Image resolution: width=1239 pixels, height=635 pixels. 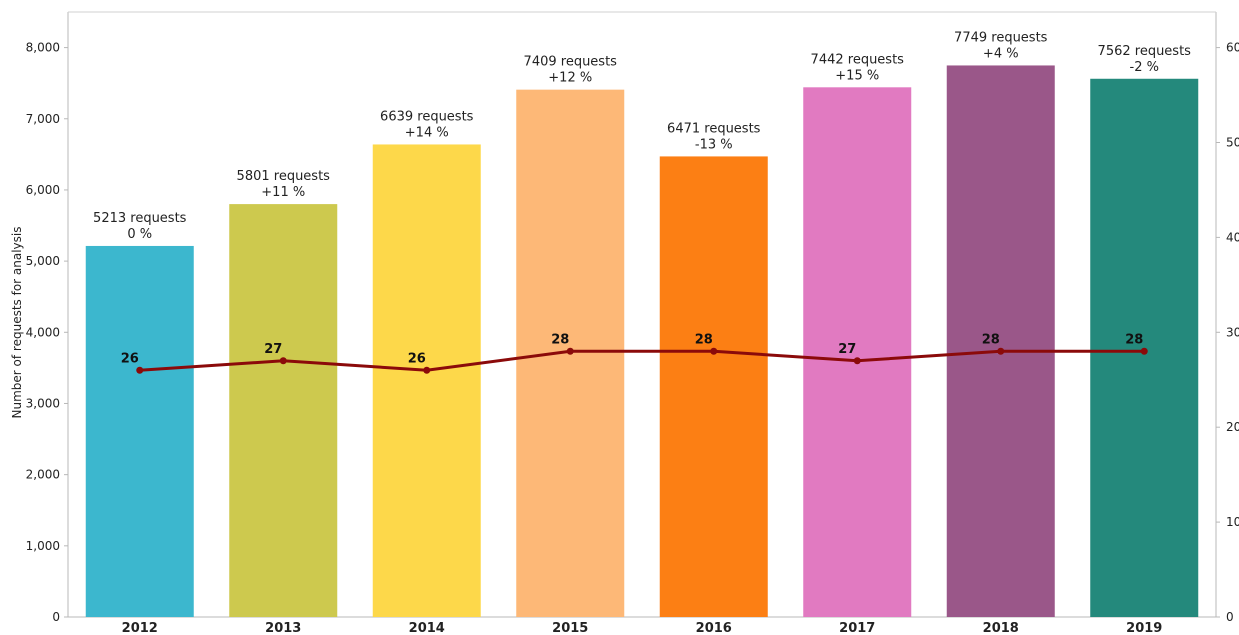 I want to click on bar-2018, so click(x=1000, y=341).